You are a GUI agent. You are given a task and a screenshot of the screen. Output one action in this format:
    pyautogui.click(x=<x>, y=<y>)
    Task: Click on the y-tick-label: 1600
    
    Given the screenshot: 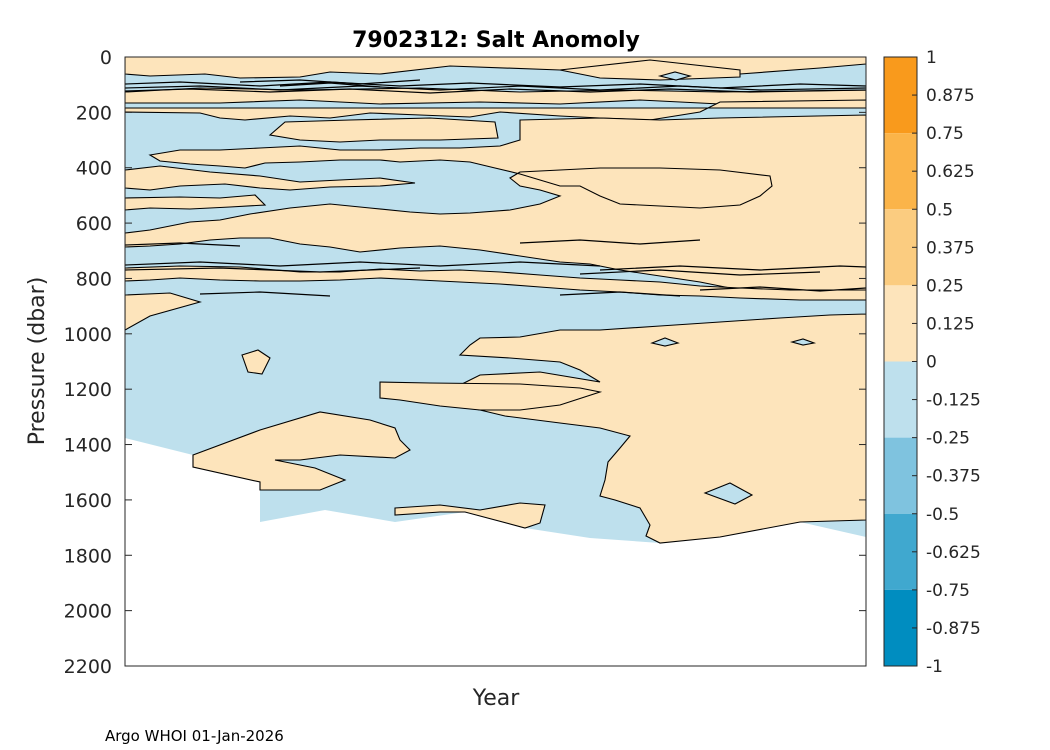 What is the action you would take?
    pyautogui.click(x=88, y=501)
    